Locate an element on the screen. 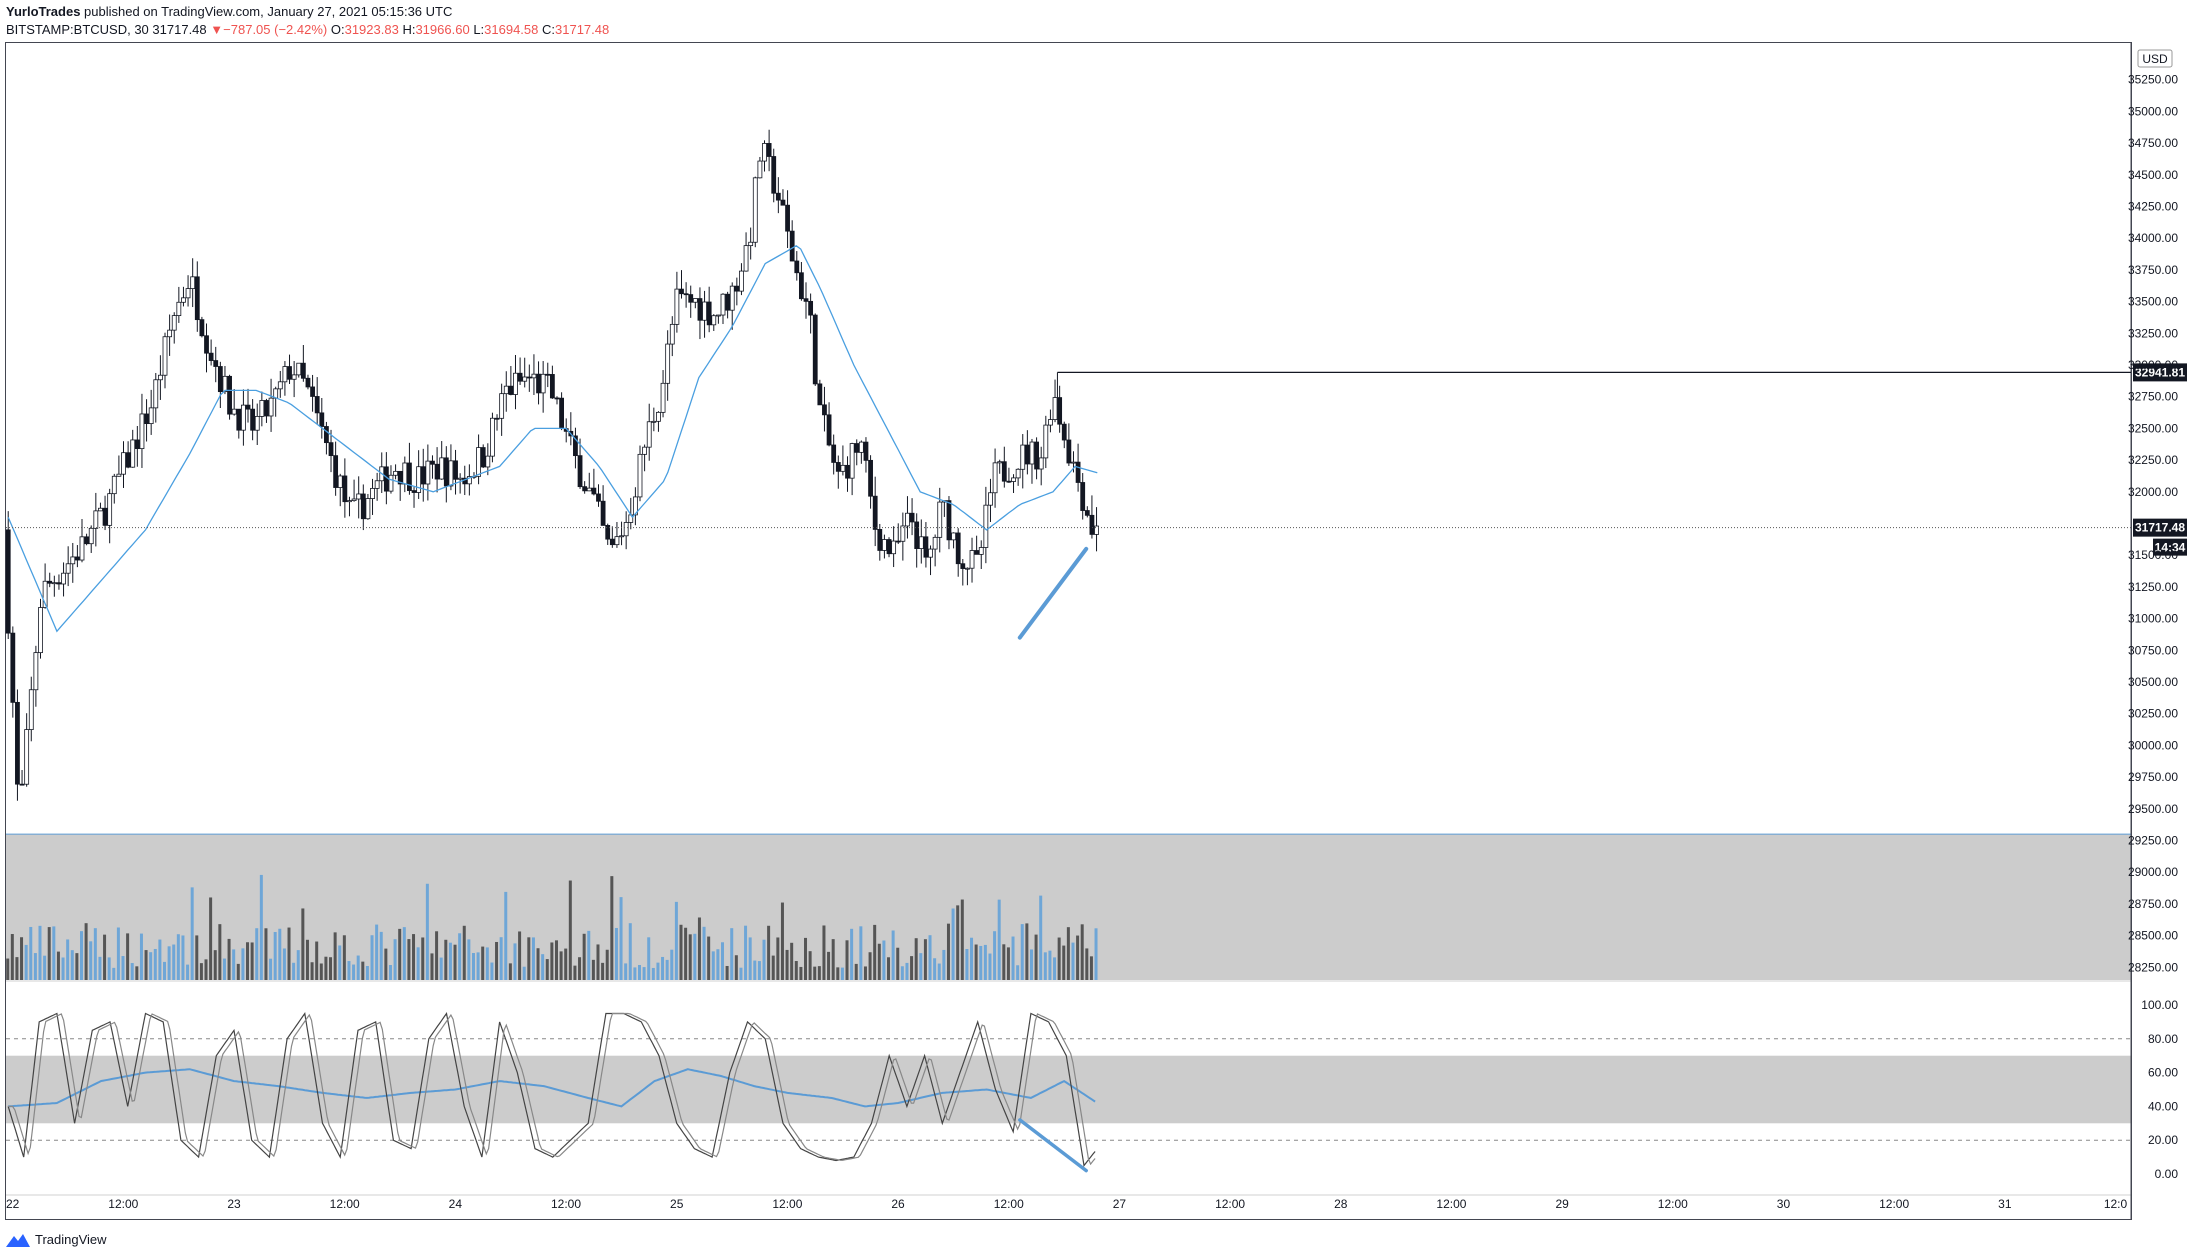  footer-brand: TradingView is located at coordinates (71, 1239).